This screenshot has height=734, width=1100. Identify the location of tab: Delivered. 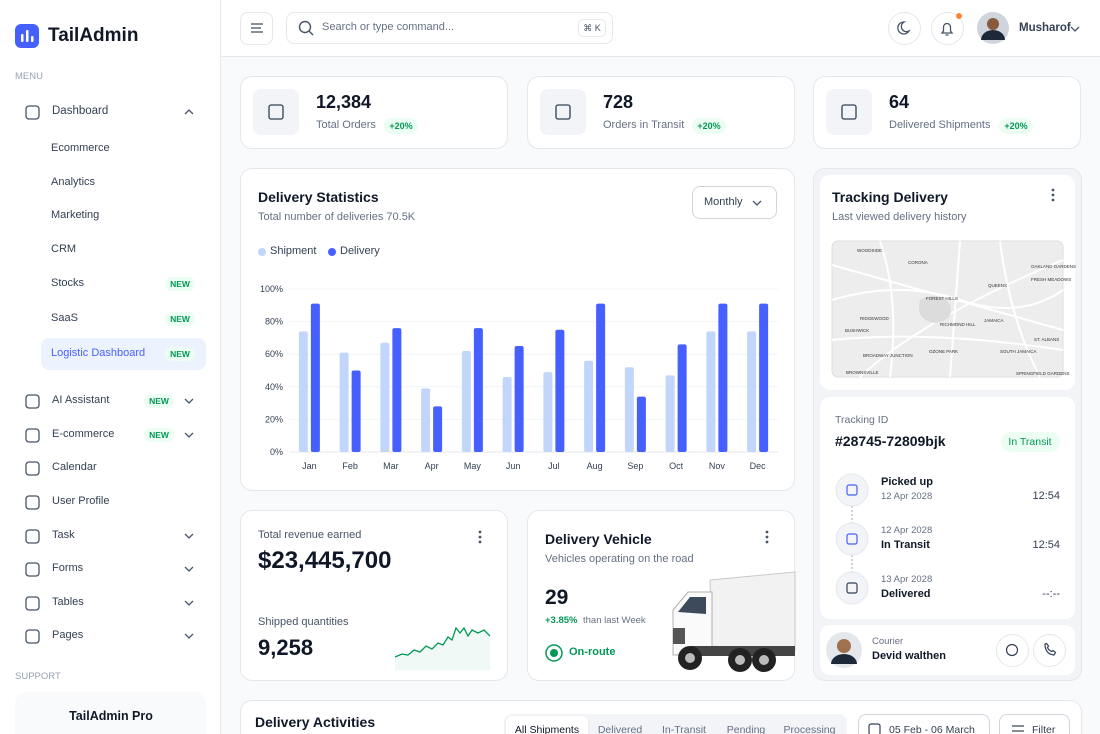
(620, 728).